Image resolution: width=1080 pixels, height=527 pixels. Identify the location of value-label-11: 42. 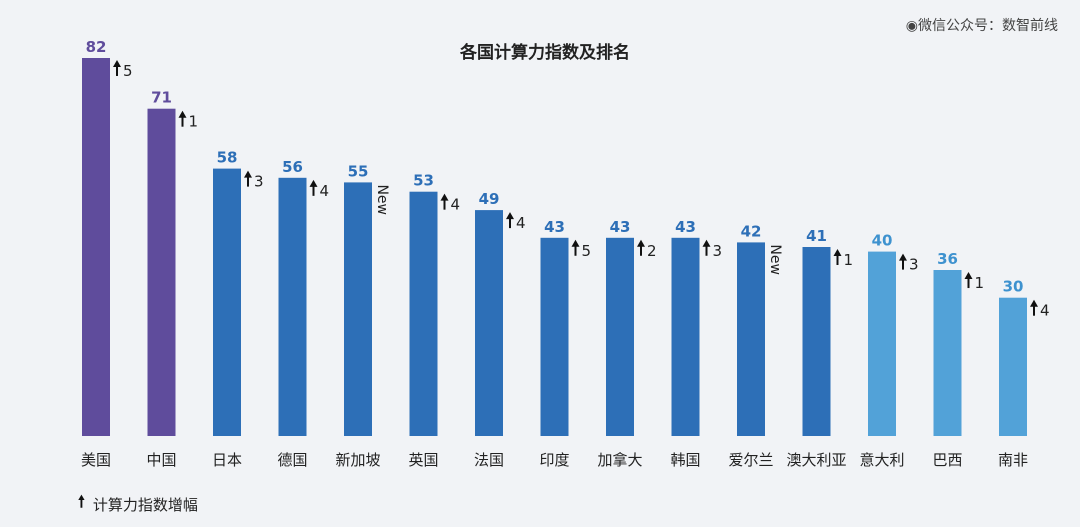
(751, 231).